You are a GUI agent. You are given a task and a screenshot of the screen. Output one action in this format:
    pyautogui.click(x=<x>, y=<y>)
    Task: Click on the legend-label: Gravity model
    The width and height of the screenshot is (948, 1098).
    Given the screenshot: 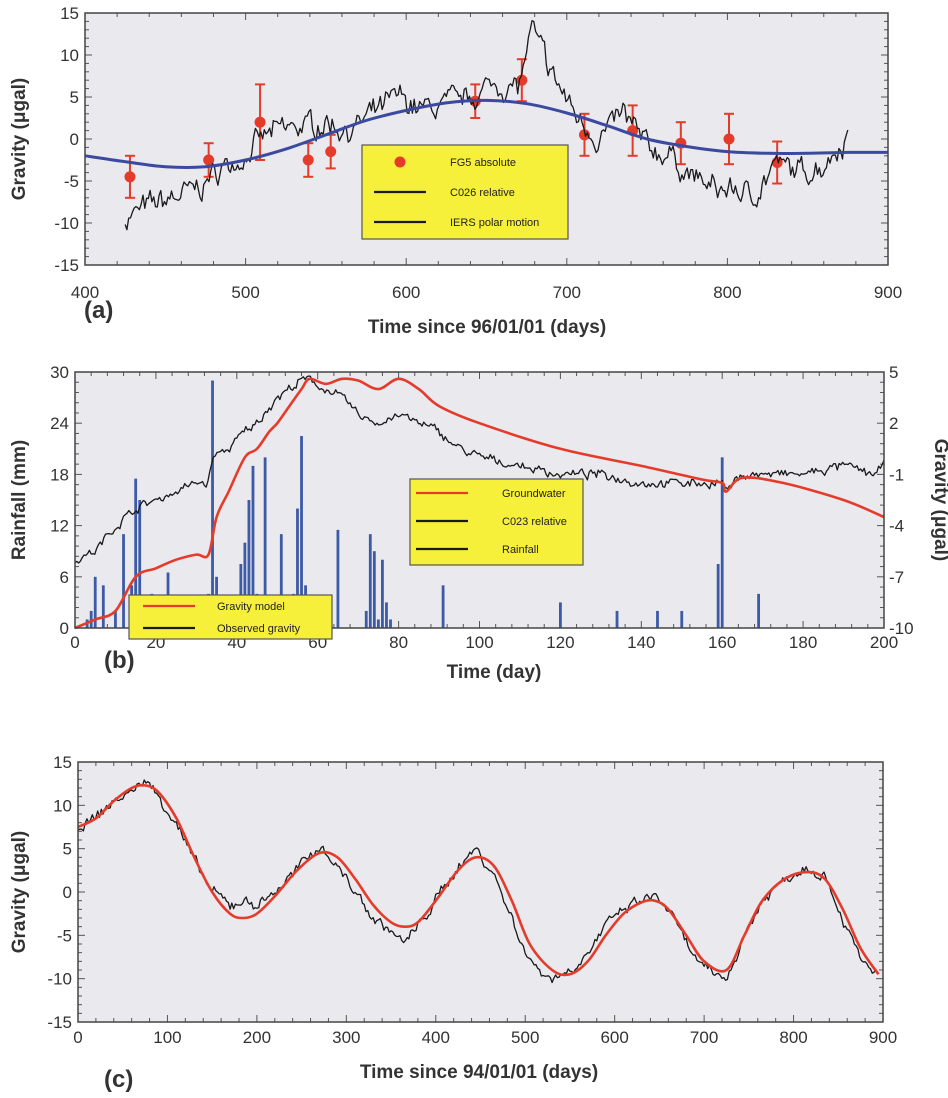 What is the action you would take?
    pyautogui.click(x=251, y=607)
    